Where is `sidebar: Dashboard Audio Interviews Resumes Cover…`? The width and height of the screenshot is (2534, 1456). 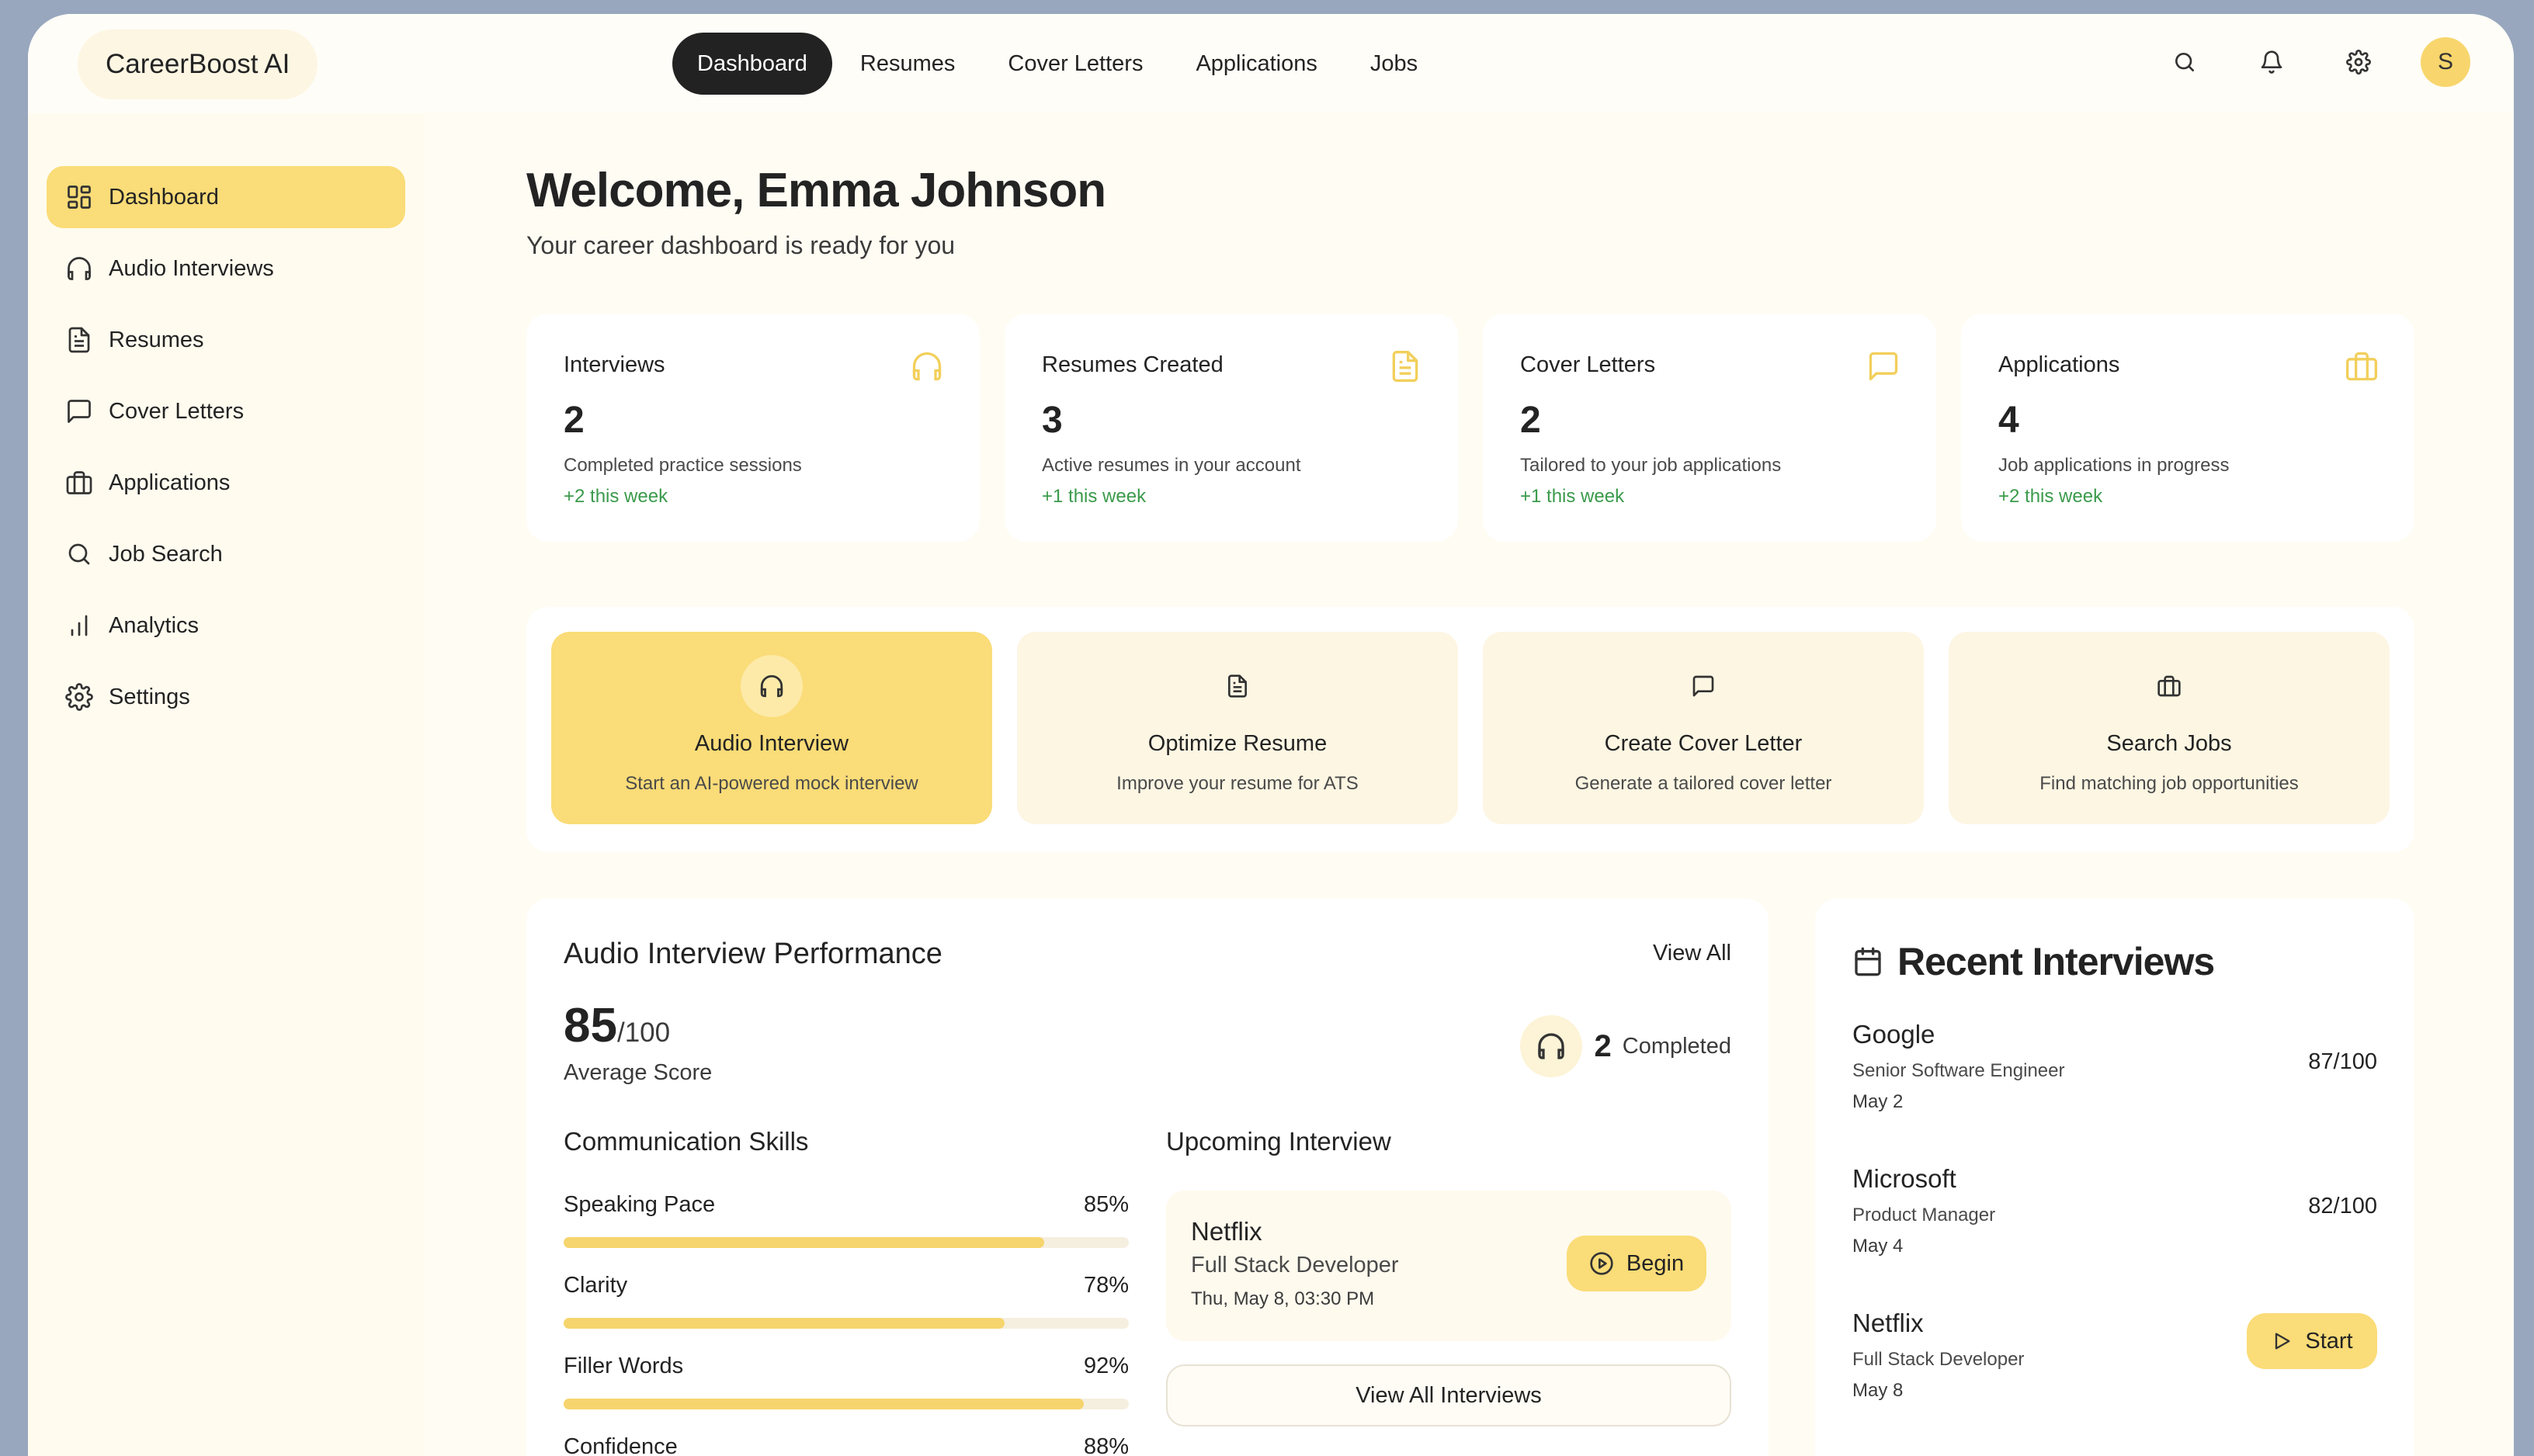 sidebar: Dashboard Audio Interviews Resumes Cover… is located at coordinates (226, 785).